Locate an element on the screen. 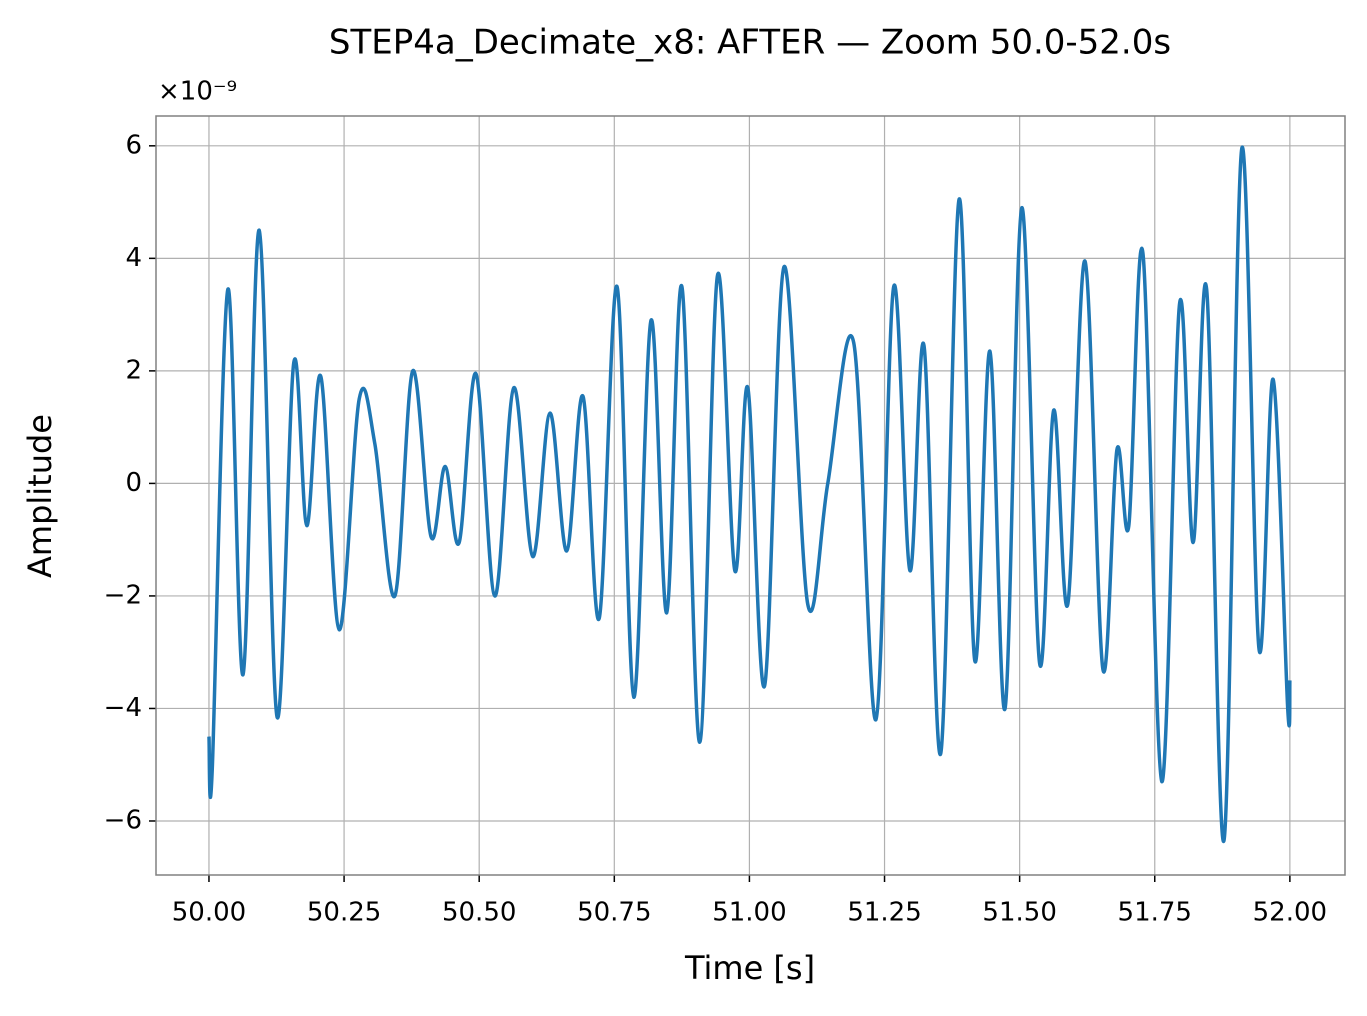  x-tick-label: 50.75 is located at coordinates (614, 913).